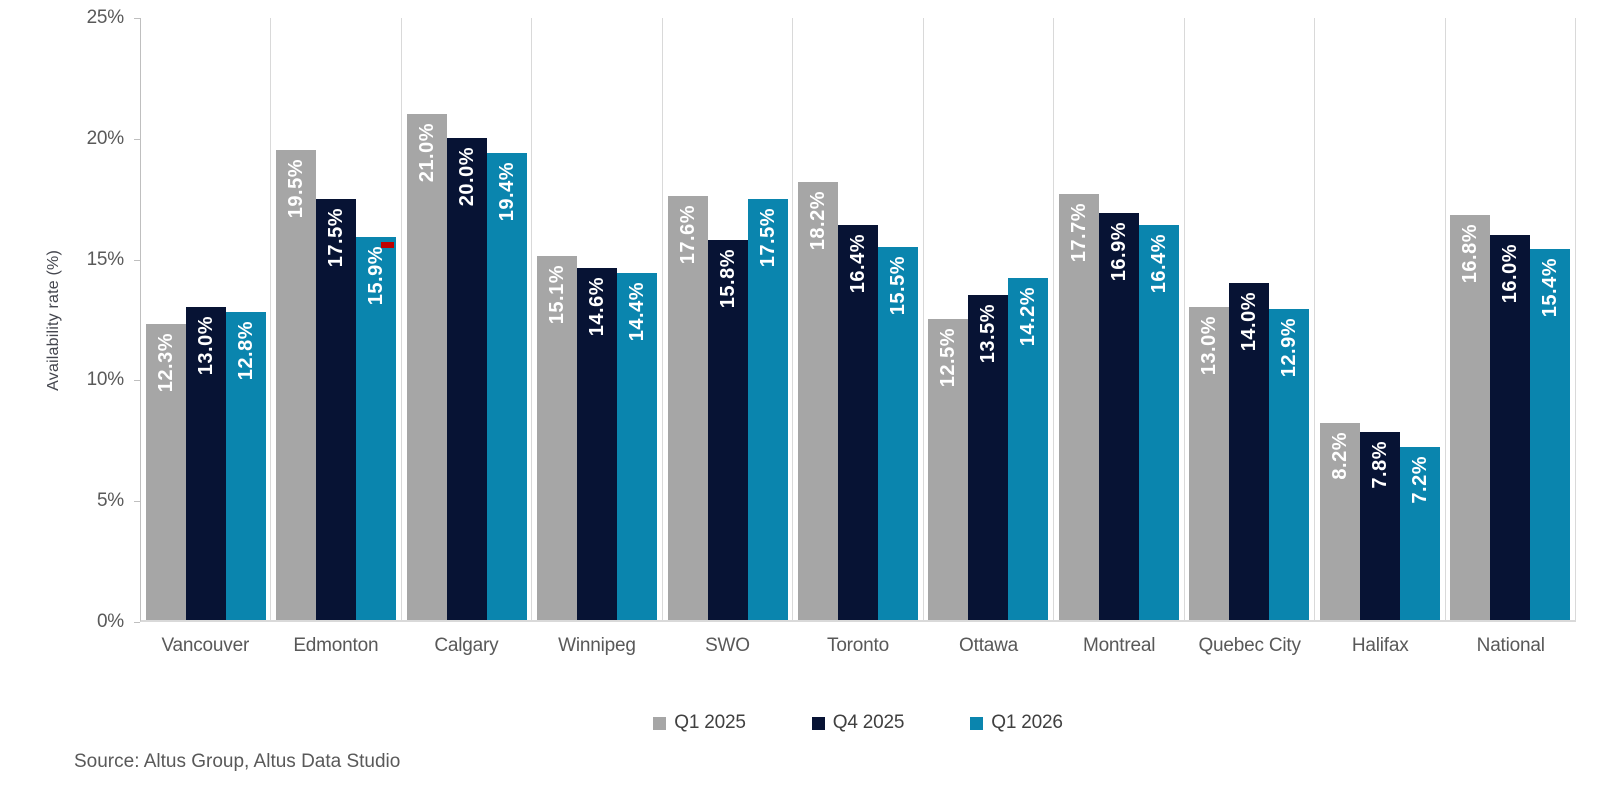 Image resolution: width=1597 pixels, height=788 pixels. I want to click on bar-value-label-edmonton-q1-2026: 15.9%, so click(376, 276).